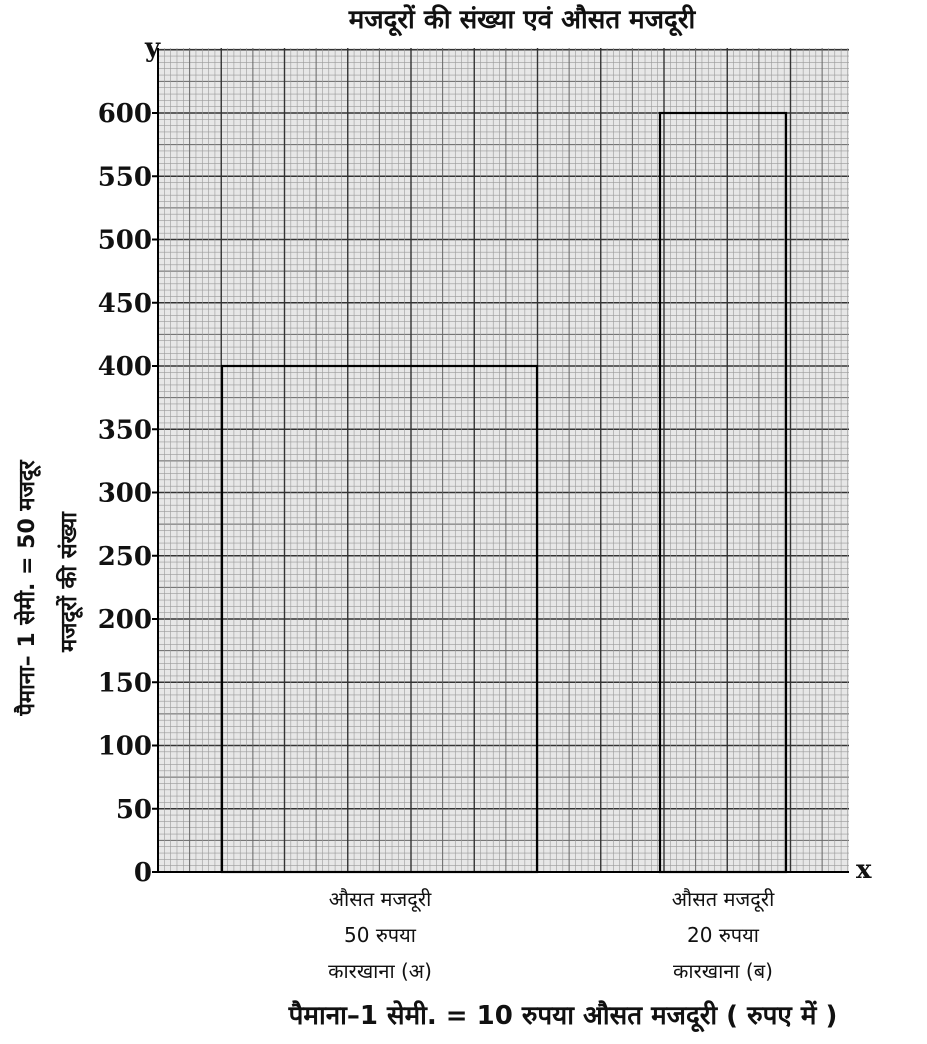 This screenshot has width=927, height=1044. Describe the element at coordinates (152, 48) in the screenshot. I see `y-axis-letter: y` at that location.